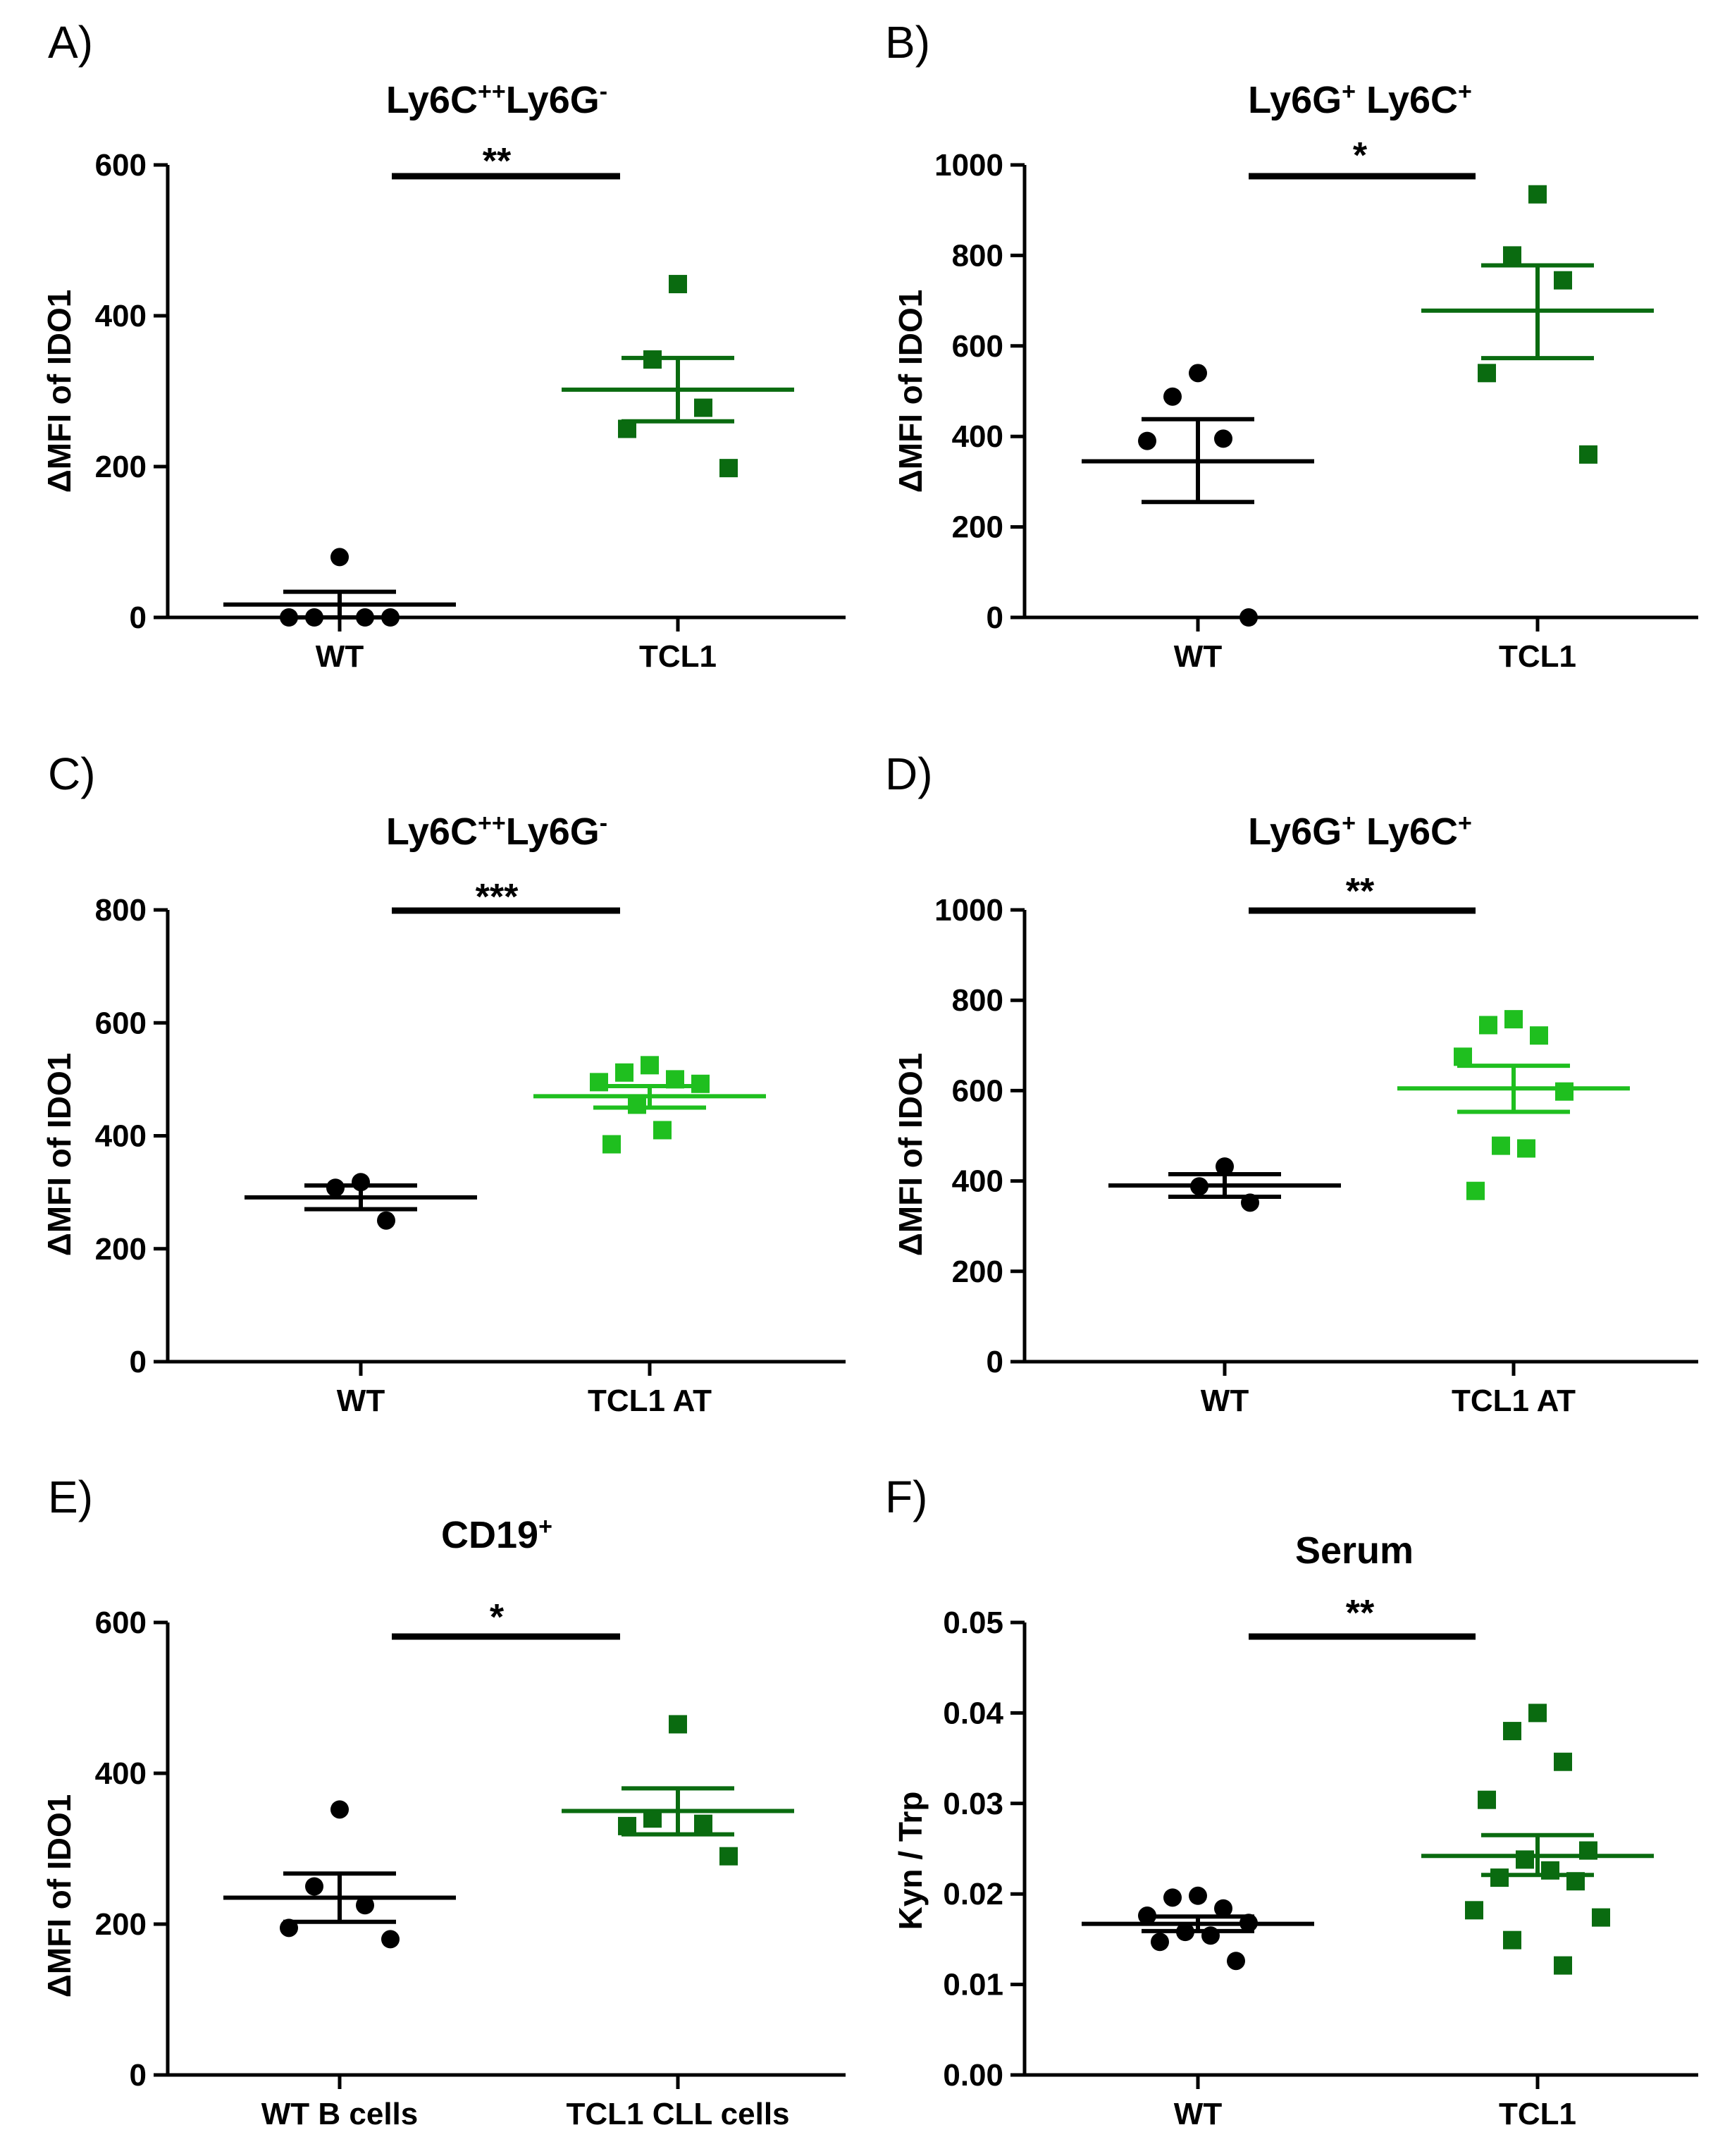 The image size is (1725, 2156). I want to click on panel-letter: B), so click(908, 42).